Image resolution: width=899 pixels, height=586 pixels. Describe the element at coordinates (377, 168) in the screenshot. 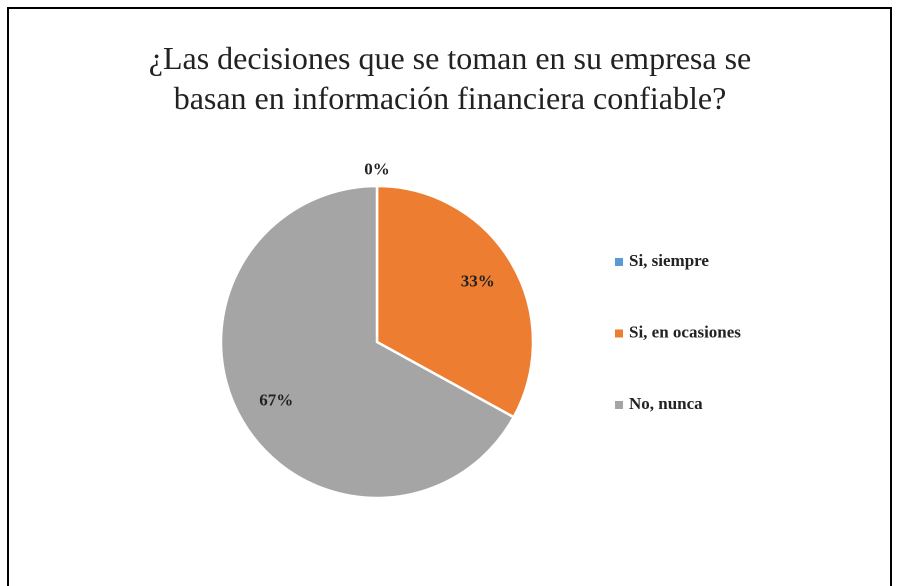

I see `data-label: 0%` at that location.